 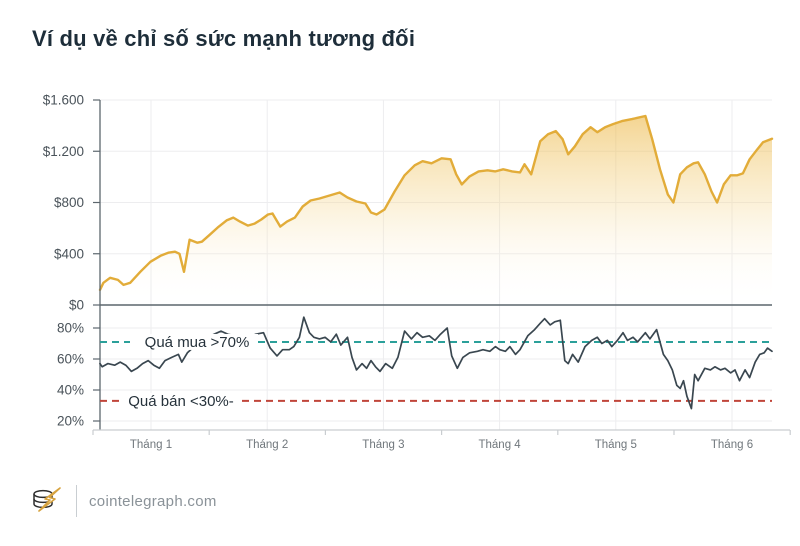 I want to click on price-tick-label: $0, so click(x=76, y=305).